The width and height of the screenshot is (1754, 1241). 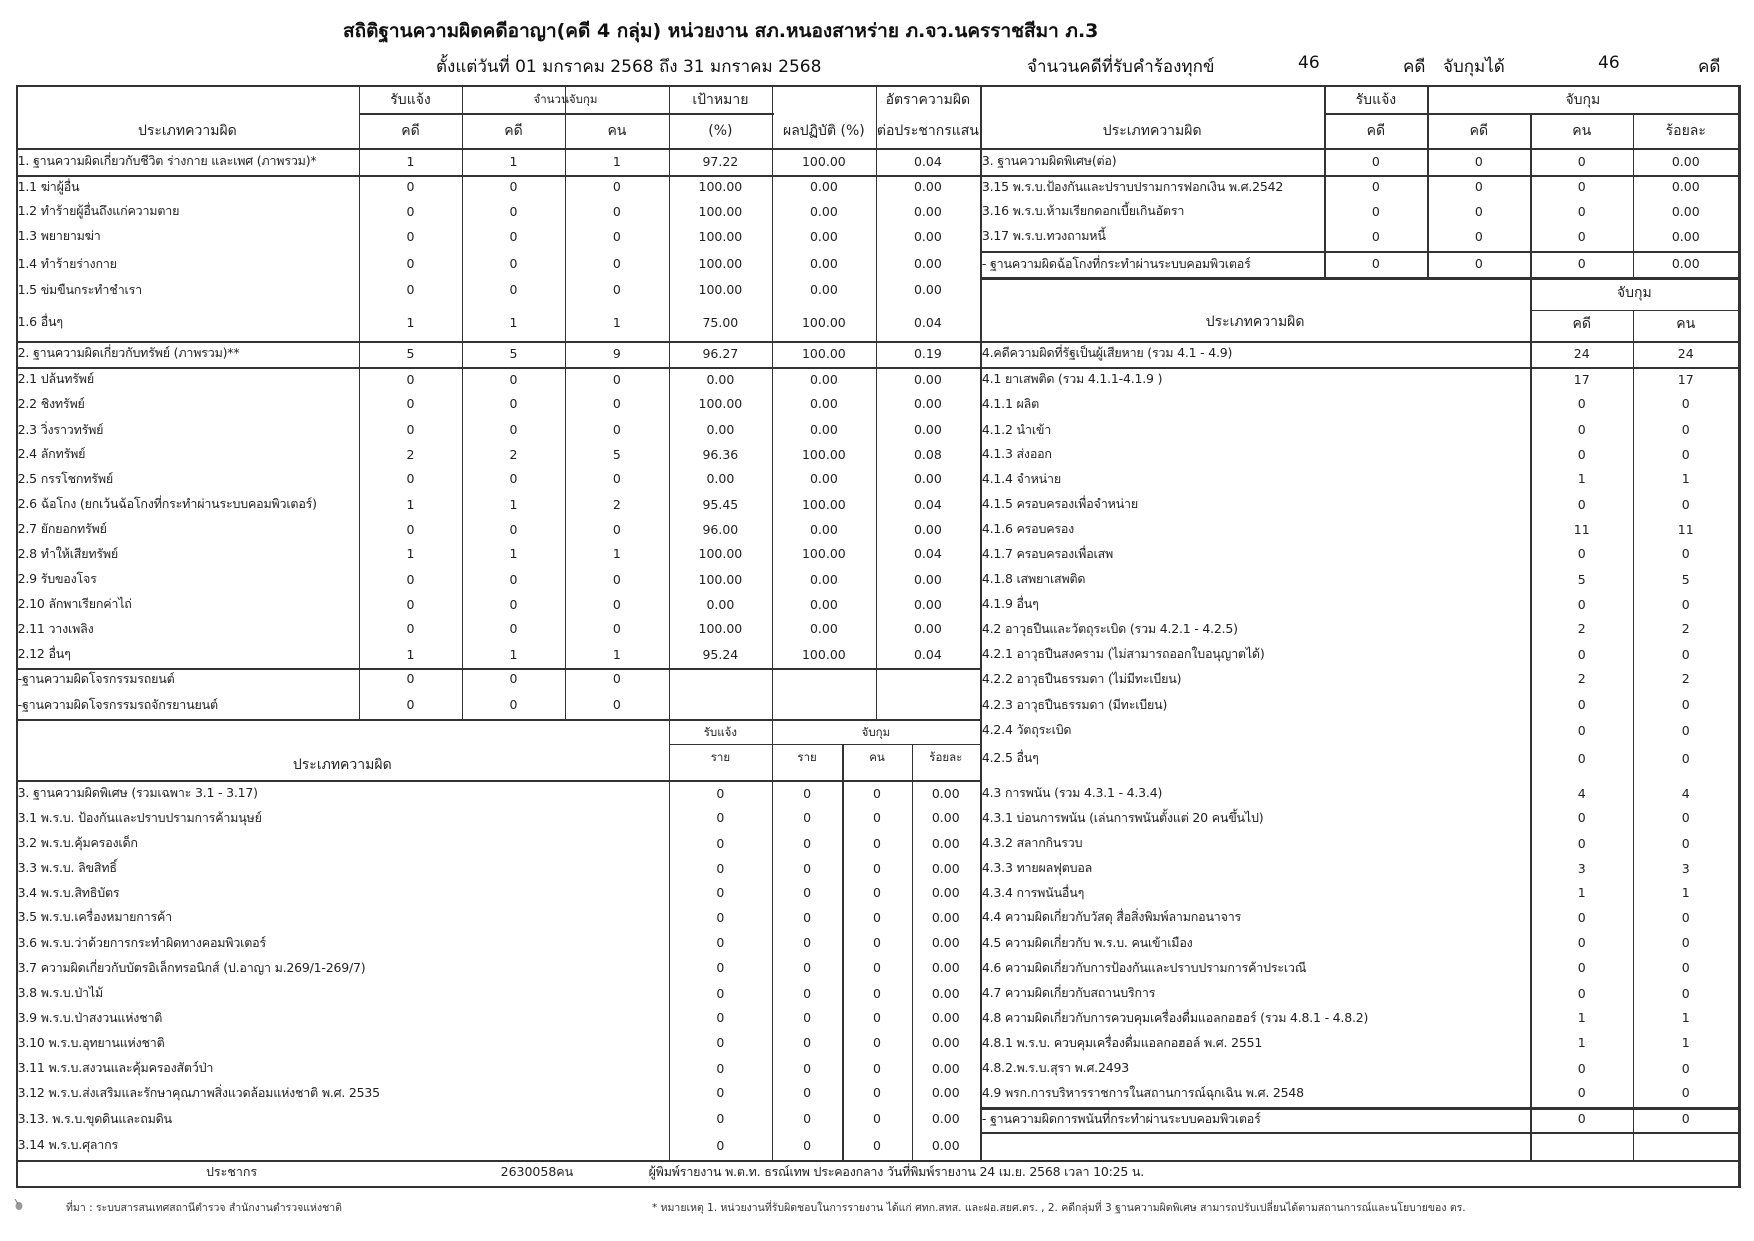 I want to click on offense-value: 2, so click(x=1685, y=679).